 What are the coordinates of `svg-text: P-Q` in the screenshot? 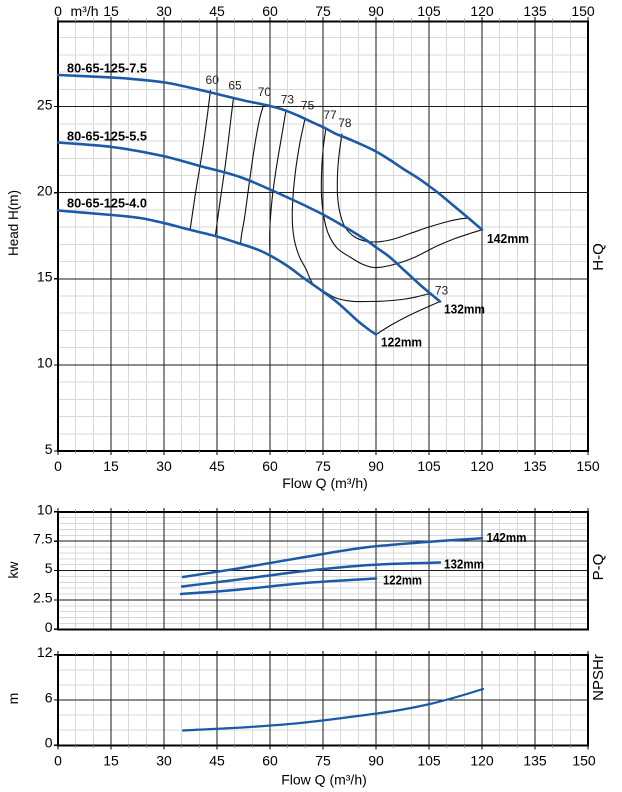 It's located at (598, 567).